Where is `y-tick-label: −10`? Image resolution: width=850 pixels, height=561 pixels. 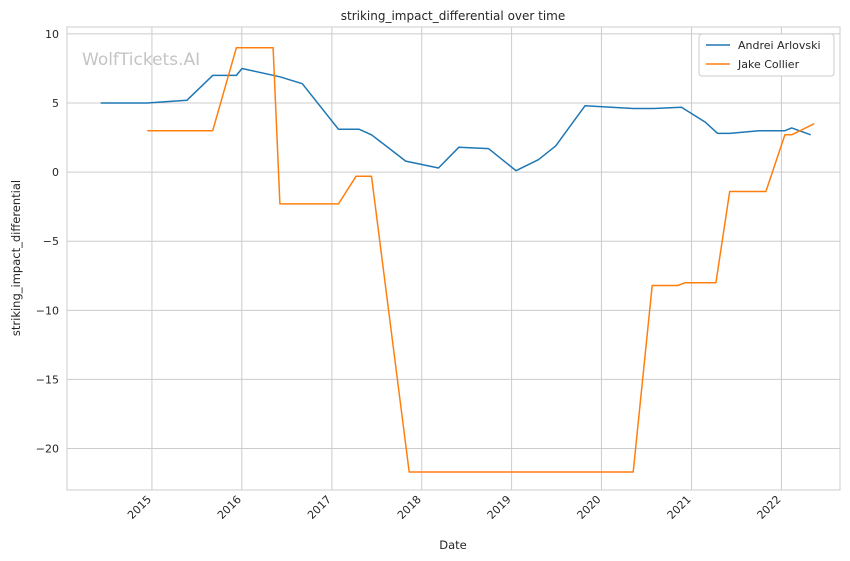
y-tick-label: −10 is located at coordinates (47, 310).